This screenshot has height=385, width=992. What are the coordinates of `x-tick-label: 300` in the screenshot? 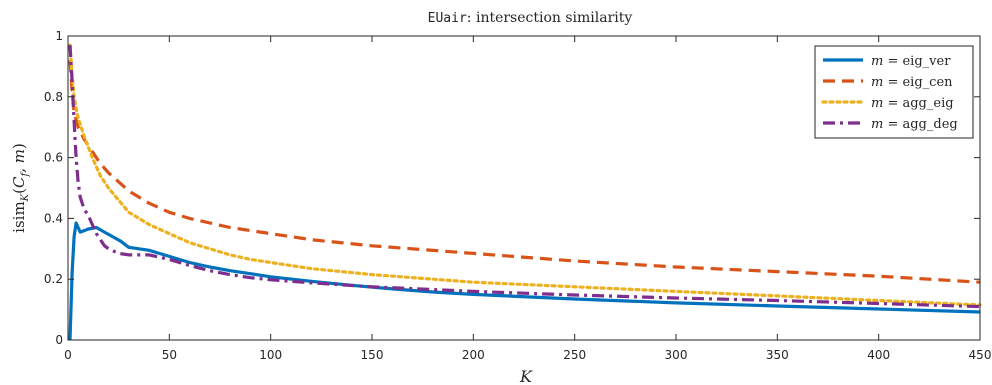 It's located at (676, 355).